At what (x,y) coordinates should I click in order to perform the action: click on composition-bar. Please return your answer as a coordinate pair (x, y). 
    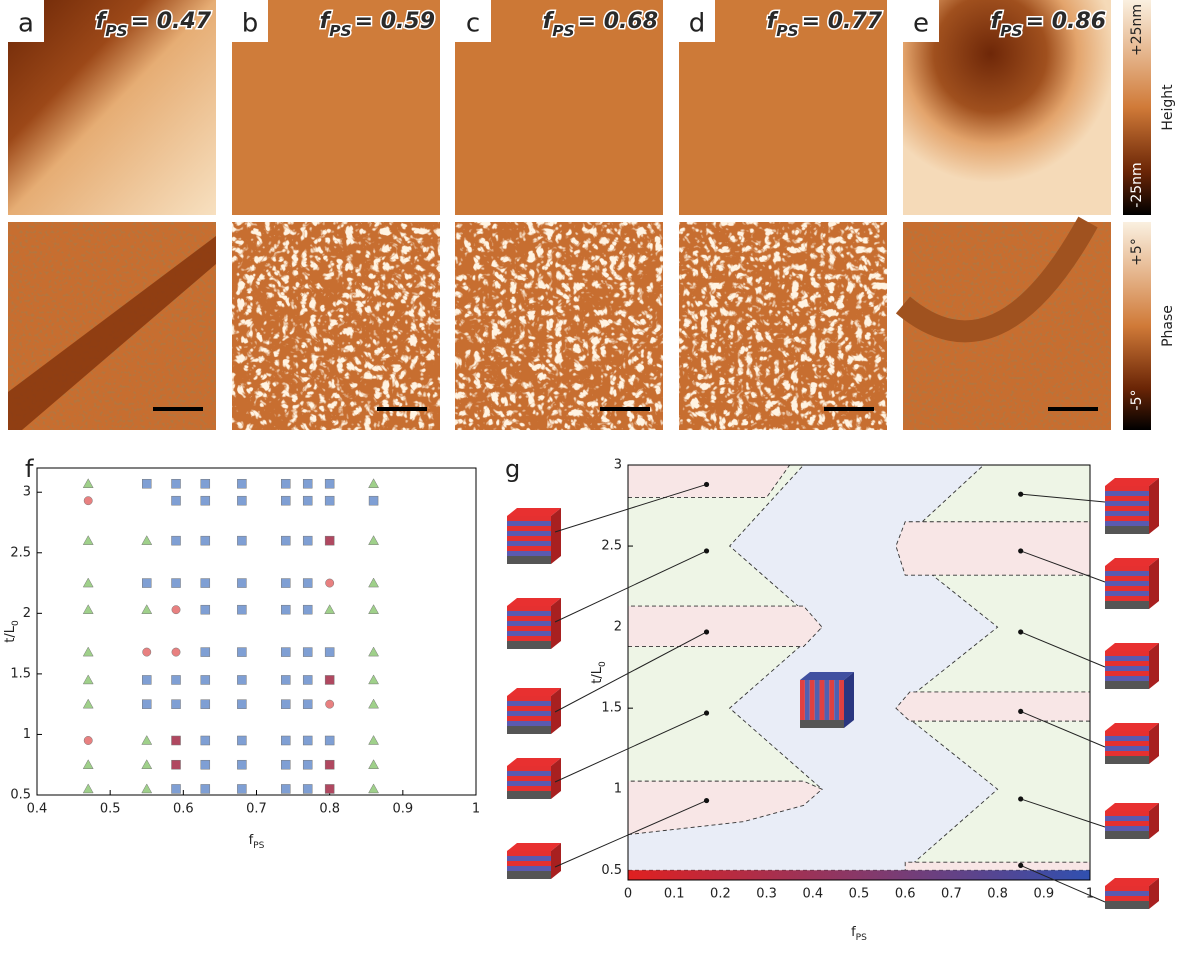
    Looking at the image, I should click on (859, 875).